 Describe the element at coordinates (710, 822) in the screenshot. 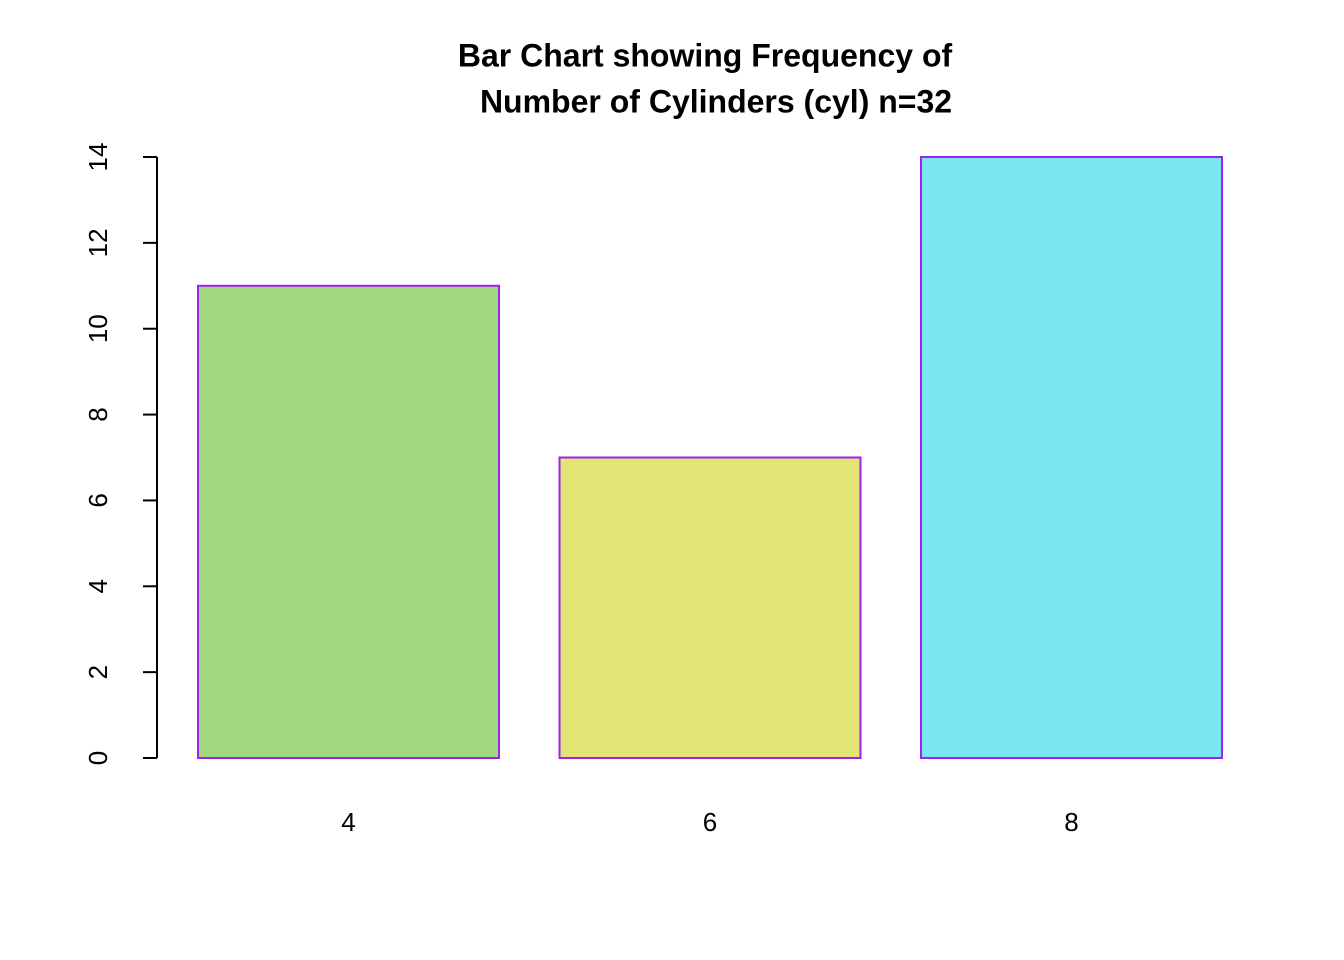

I see `x-tick-label: 6` at that location.